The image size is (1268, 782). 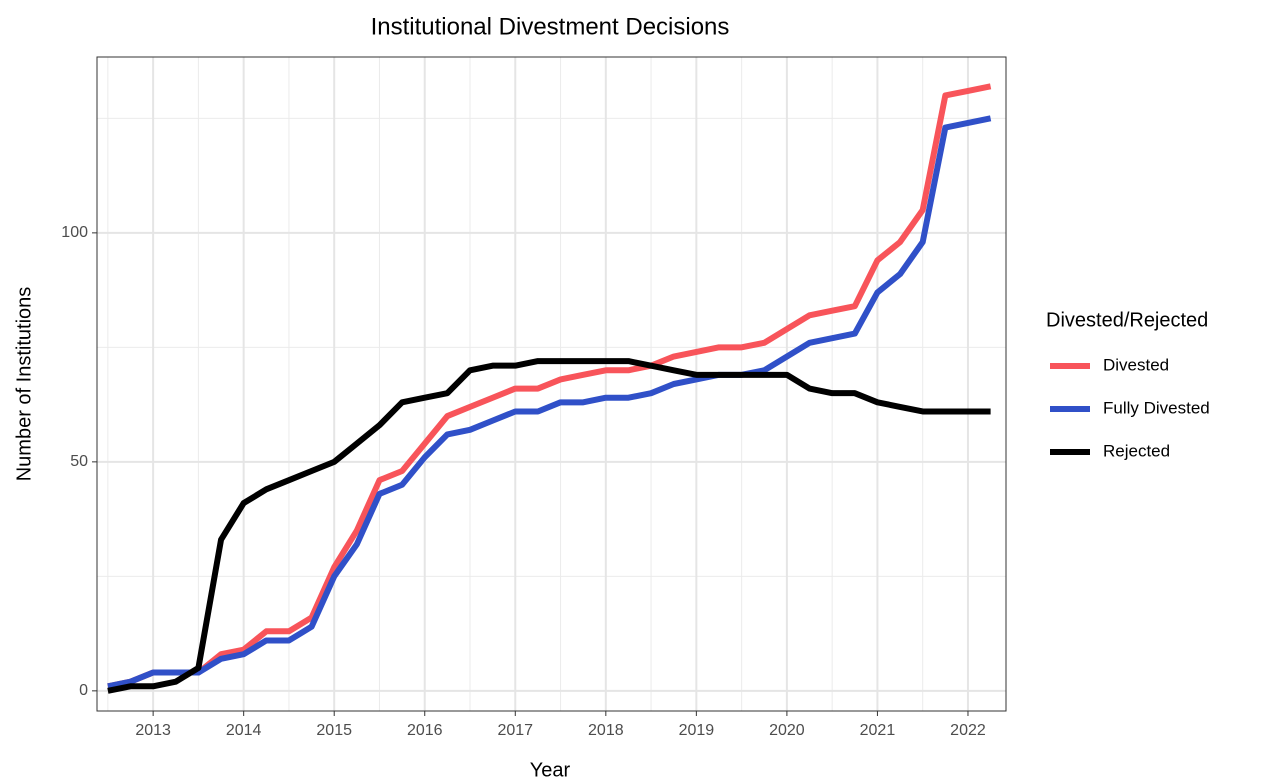 What do you see at coordinates (606, 730) in the screenshot?
I see `x-tick-label: 2018` at bounding box center [606, 730].